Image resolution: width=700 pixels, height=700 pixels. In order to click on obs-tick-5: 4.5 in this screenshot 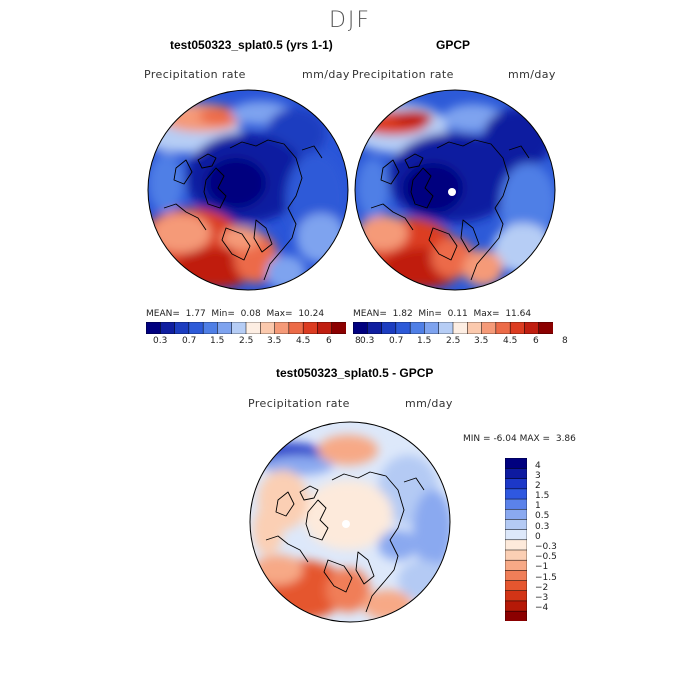, I will do `click(510, 341)`.